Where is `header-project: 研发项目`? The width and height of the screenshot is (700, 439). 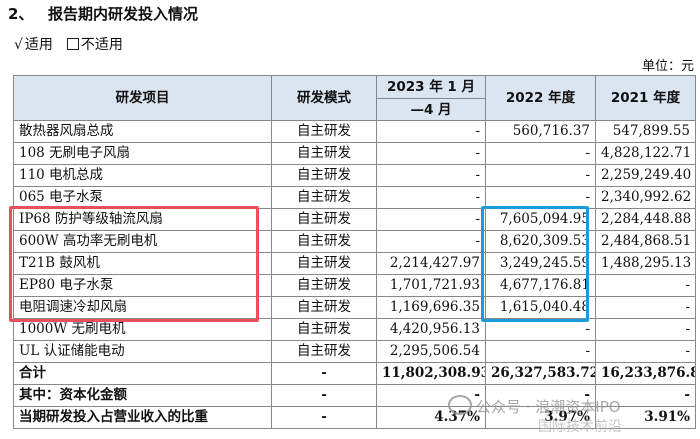 header-project: 研发项目 is located at coordinates (142, 98).